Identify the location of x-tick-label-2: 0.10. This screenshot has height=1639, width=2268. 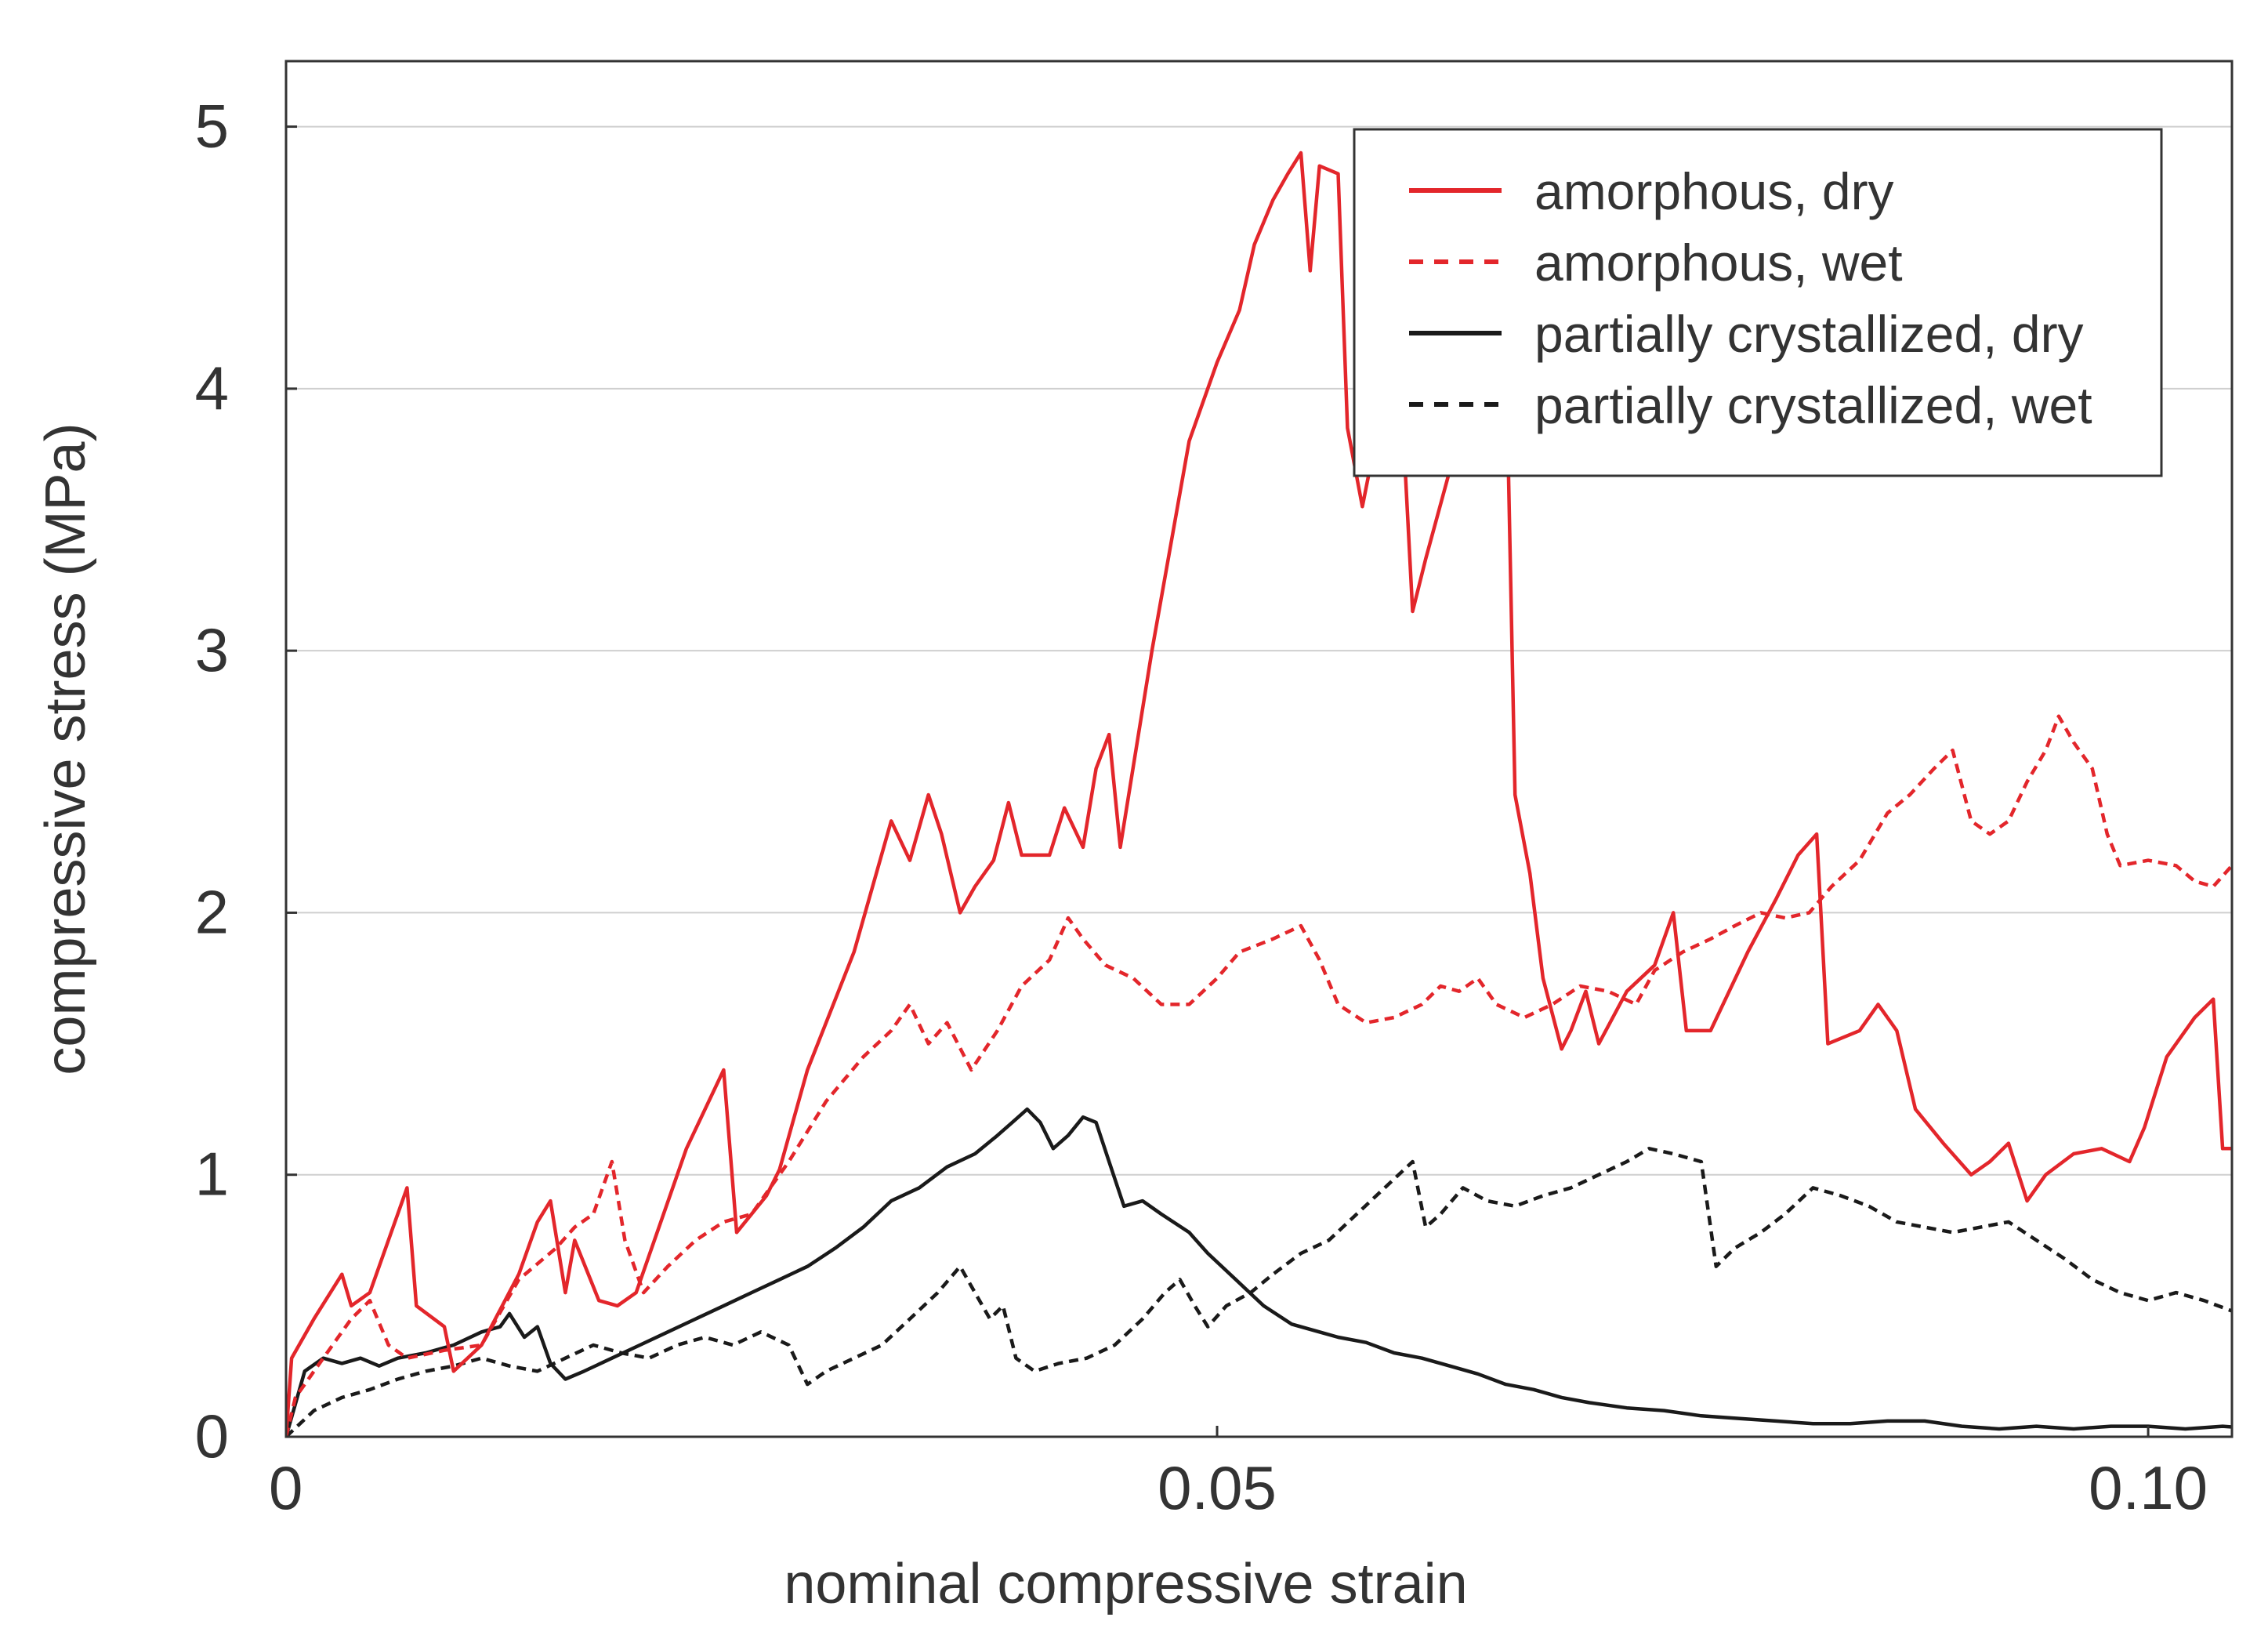
(2148, 1487).